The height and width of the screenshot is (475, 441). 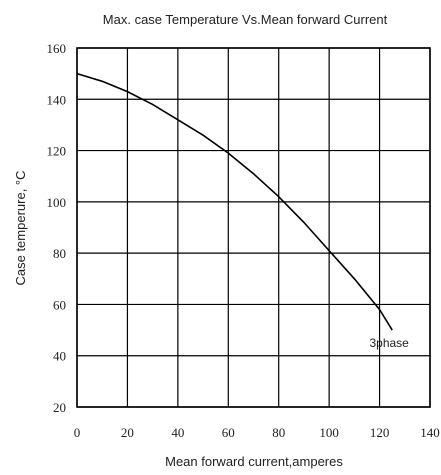 What do you see at coordinates (380, 432) in the screenshot?
I see `x-tick-label: 120` at bounding box center [380, 432].